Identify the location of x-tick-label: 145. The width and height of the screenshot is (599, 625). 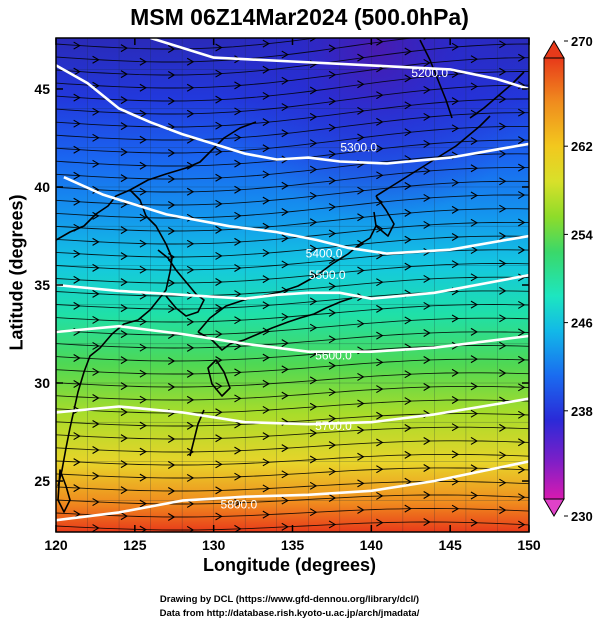
(450, 545).